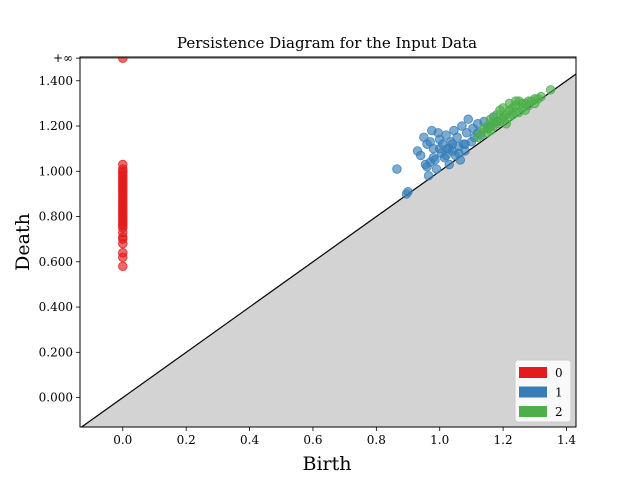 The image size is (640, 480). Describe the element at coordinates (56, 171) in the screenshot. I see `y-tick-label: 1.000` at that location.